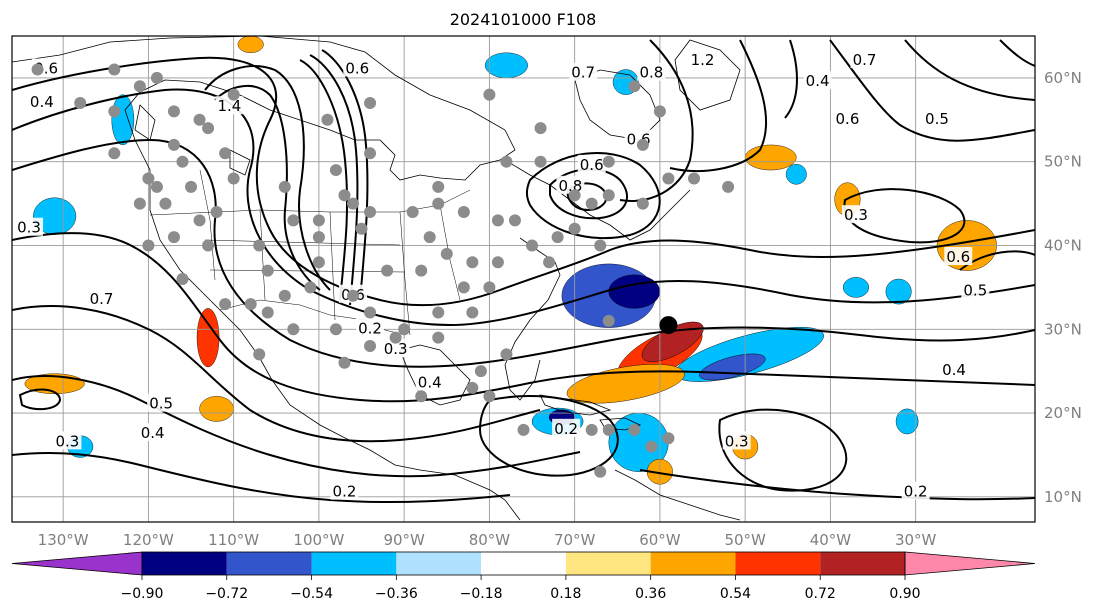  What do you see at coordinates (404, 540) in the screenshot?
I see `longitude-label: 90°W` at bounding box center [404, 540].